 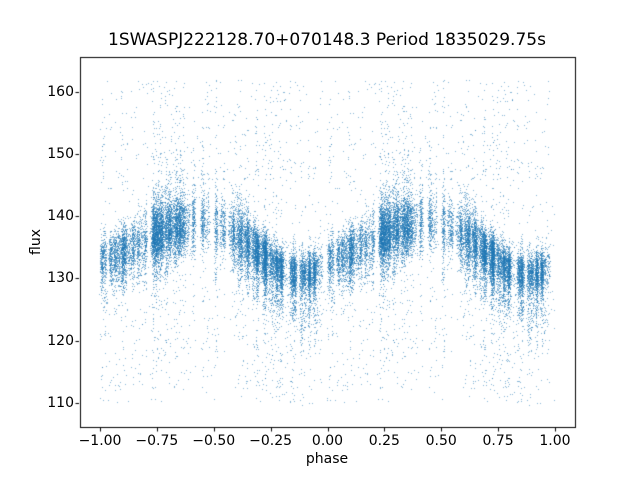 I want to click on y-tick-label: 150, so click(x=60, y=154).